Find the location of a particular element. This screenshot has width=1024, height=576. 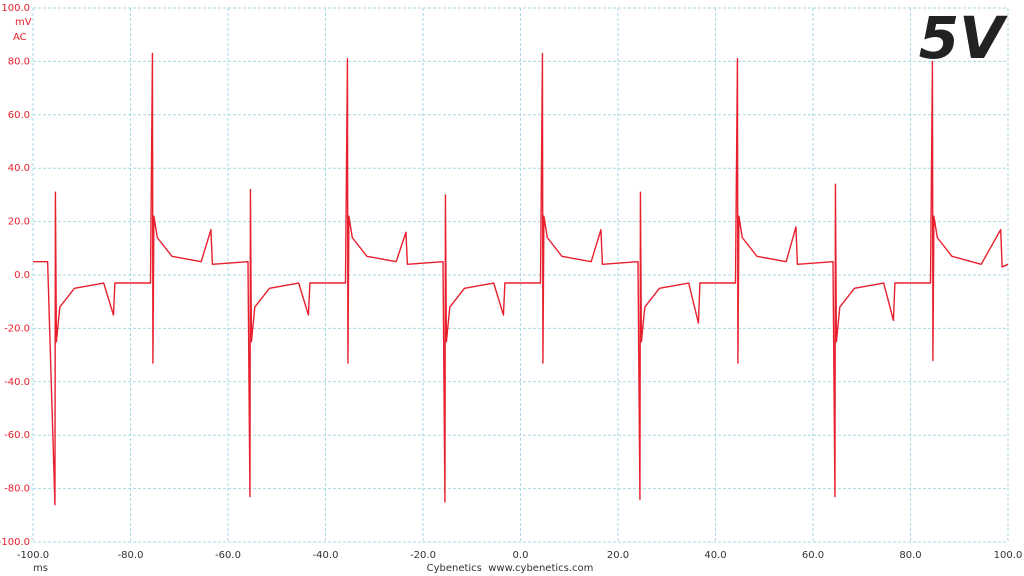

footer: Cybenetics www.cybenetics.com is located at coordinates (510, 568).